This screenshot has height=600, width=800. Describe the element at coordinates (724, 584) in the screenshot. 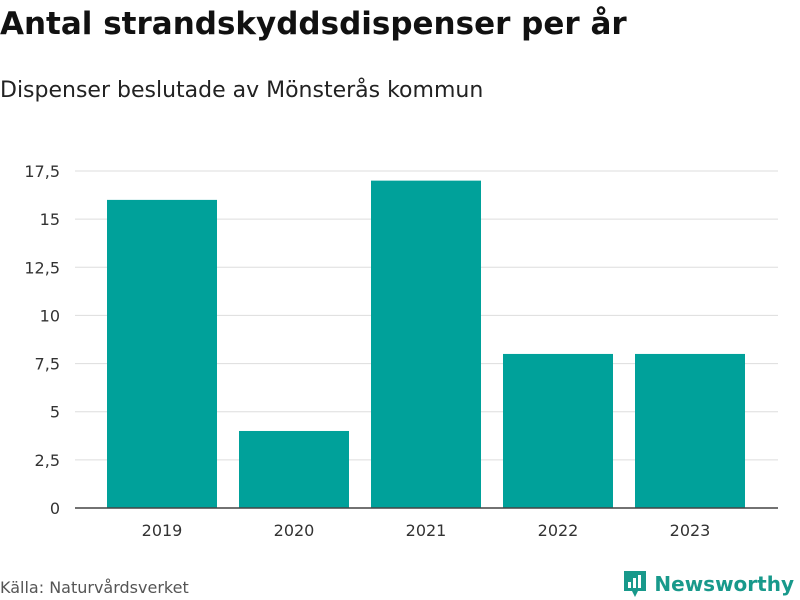

I see `brand-name: Newsworthy` at that location.